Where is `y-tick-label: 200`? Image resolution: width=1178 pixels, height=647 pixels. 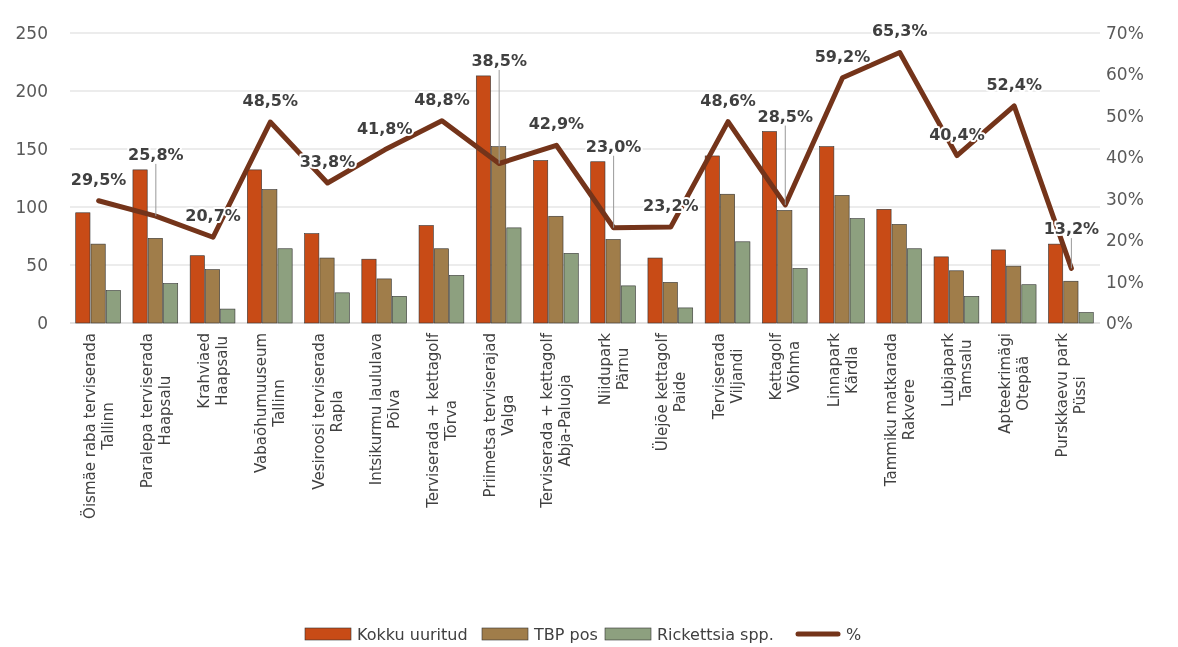
y-tick-label: 200 is located at coordinates (31, 90).